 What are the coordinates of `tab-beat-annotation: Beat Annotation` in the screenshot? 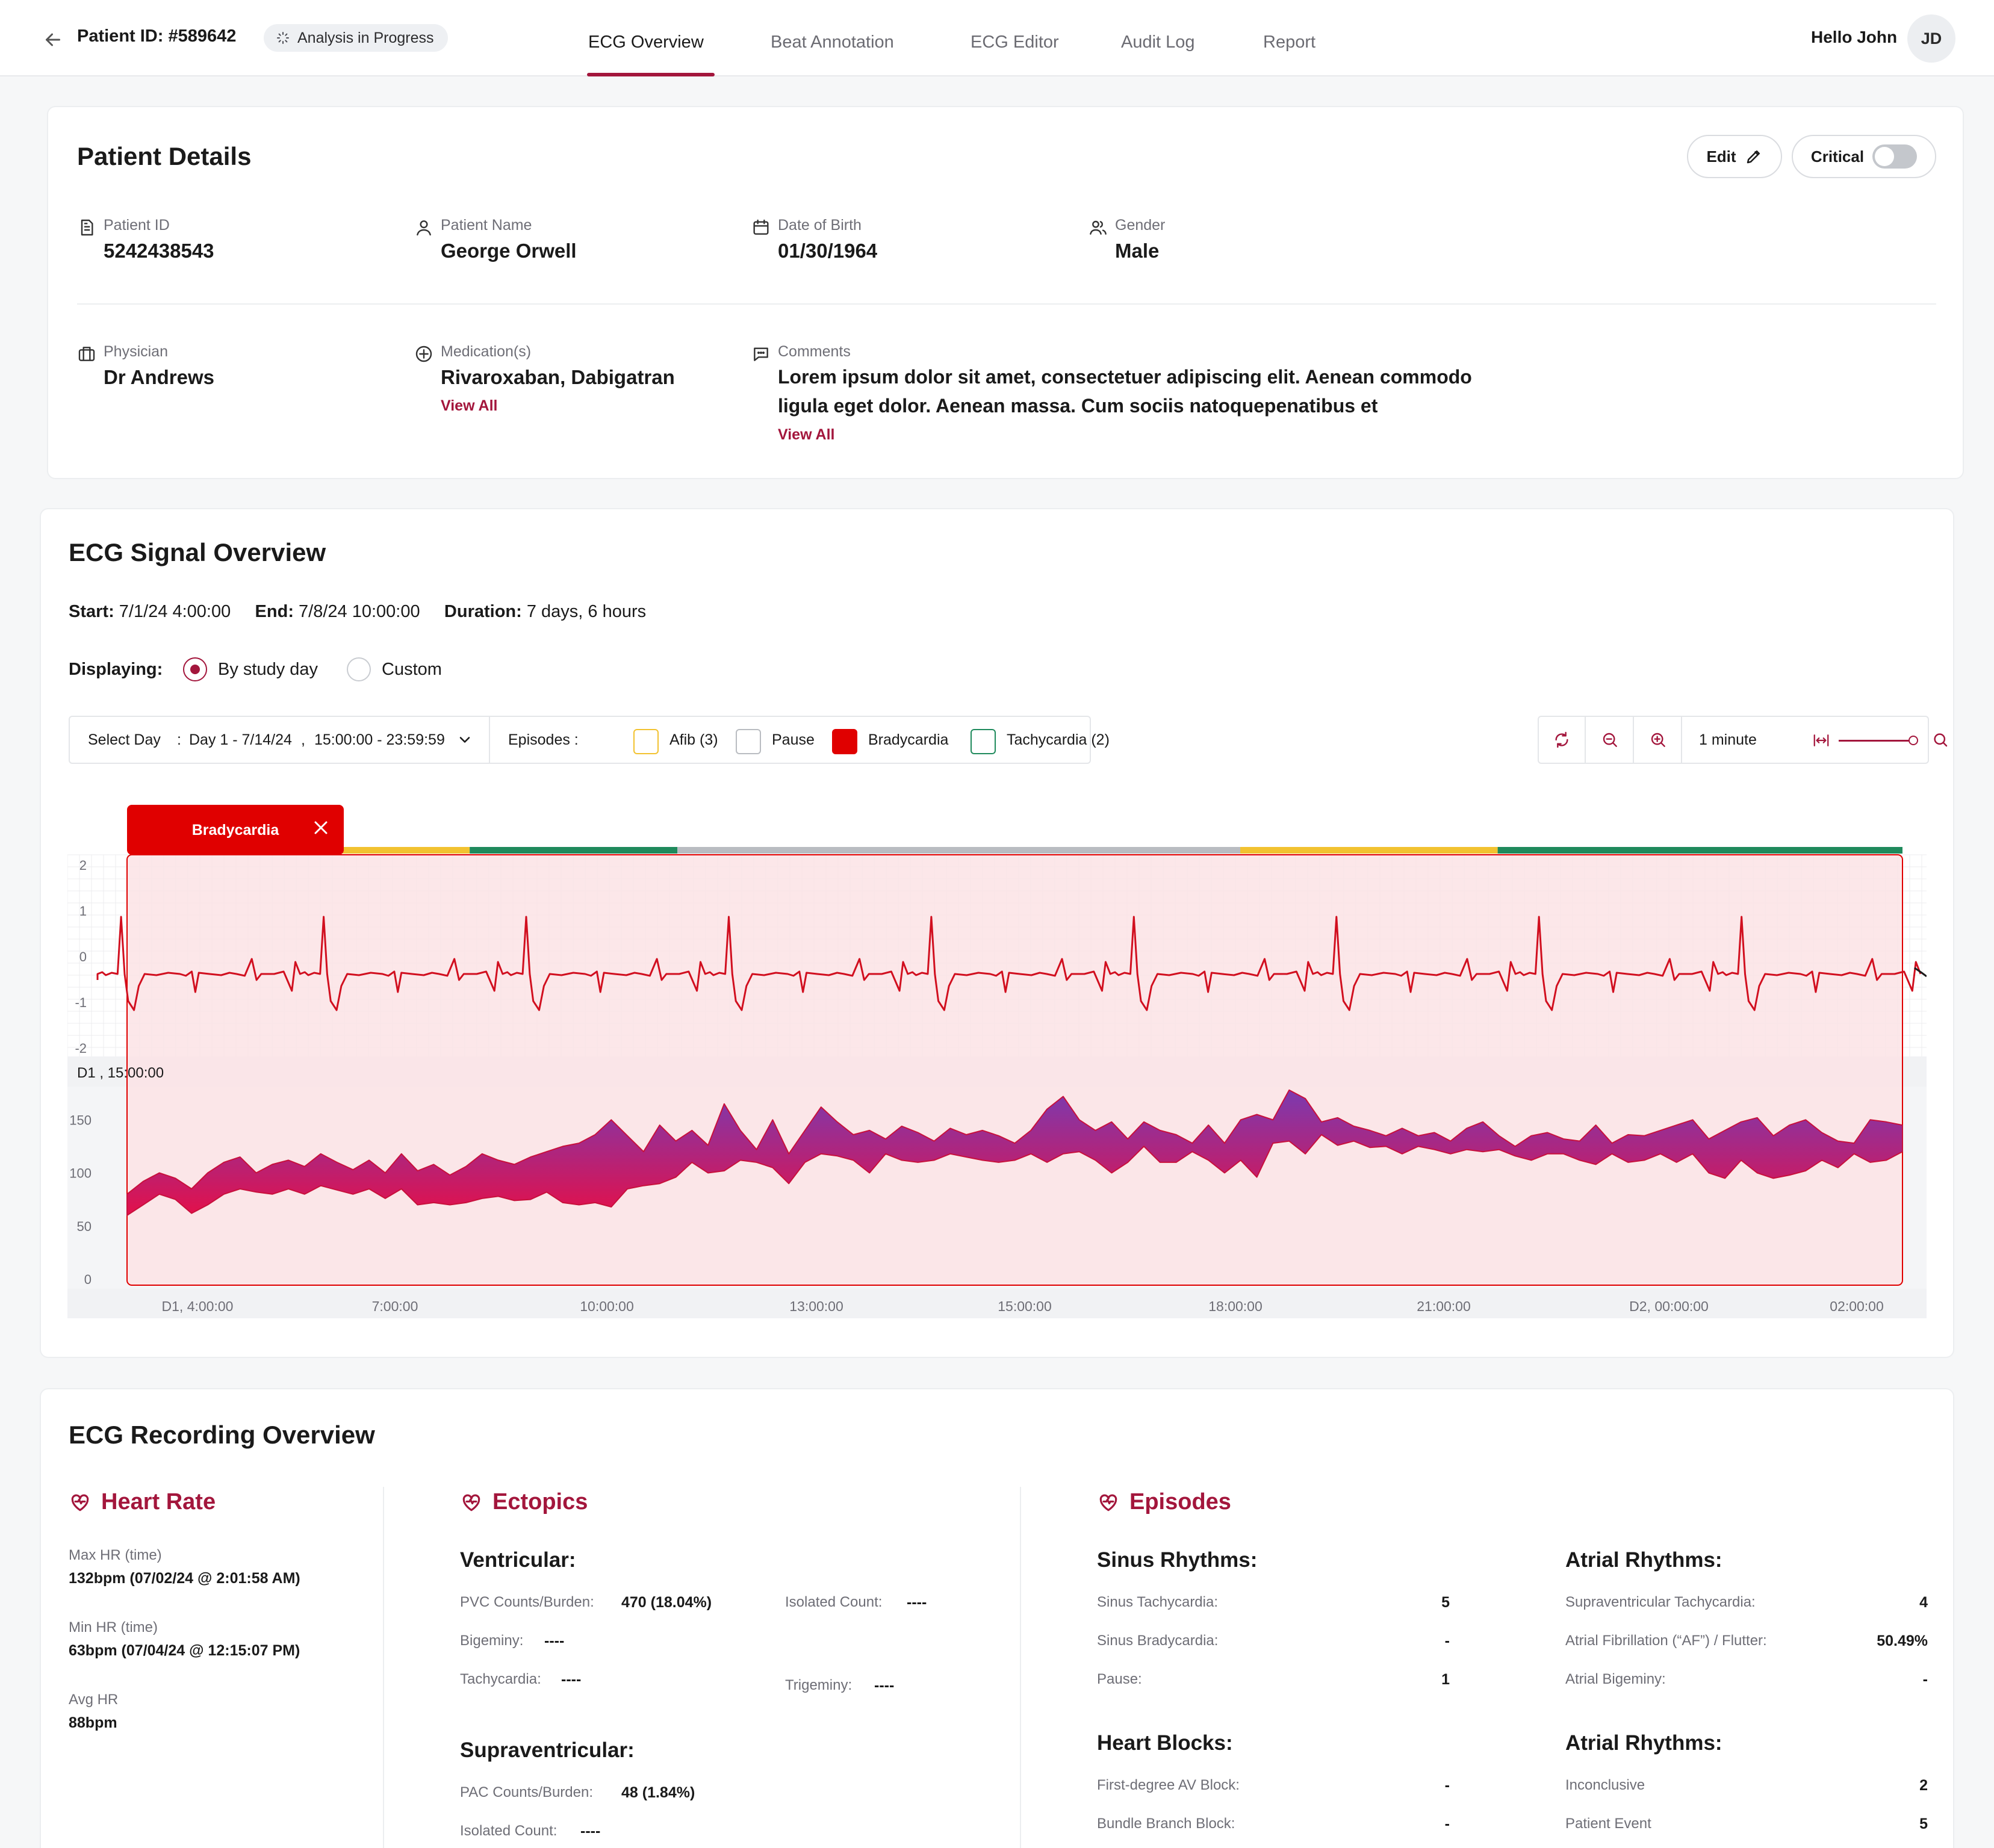 It's located at (832, 42).